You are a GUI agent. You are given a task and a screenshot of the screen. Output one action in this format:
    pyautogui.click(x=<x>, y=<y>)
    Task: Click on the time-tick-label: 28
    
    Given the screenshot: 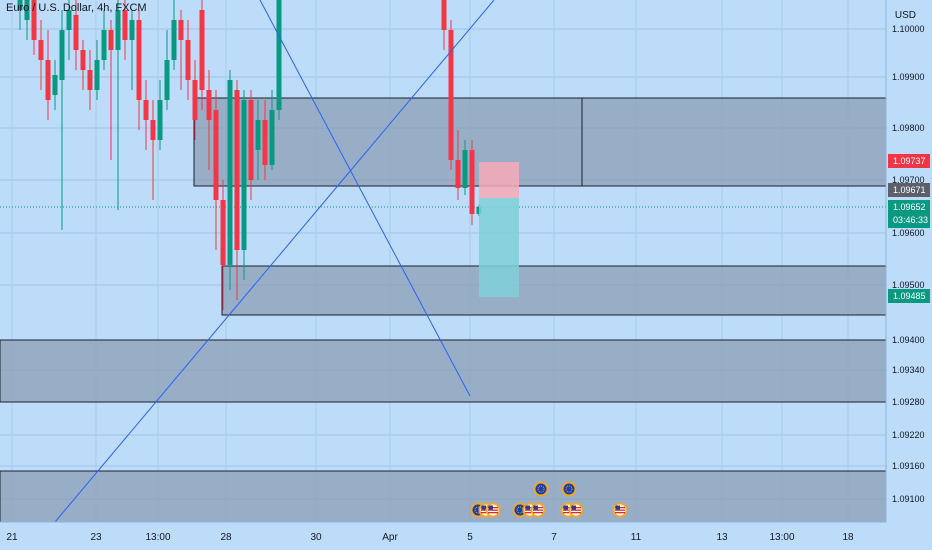 What is the action you would take?
    pyautogui.click(x=226, y=537)
    